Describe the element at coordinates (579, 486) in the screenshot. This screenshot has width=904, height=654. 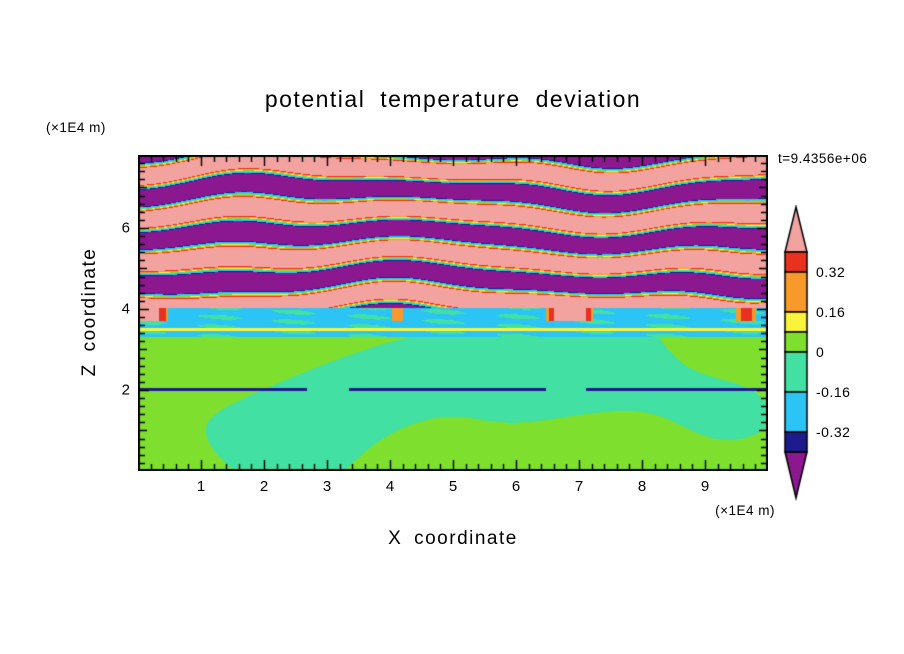
I see `x-tick-label: 7` at that location.